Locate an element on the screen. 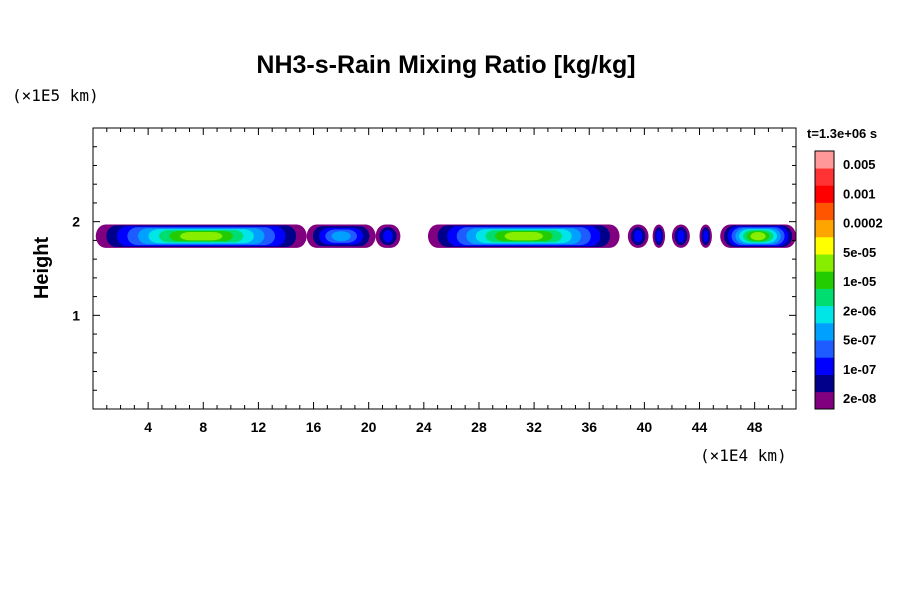  x-tick-label: 32 is located at coordinates (534, 427).